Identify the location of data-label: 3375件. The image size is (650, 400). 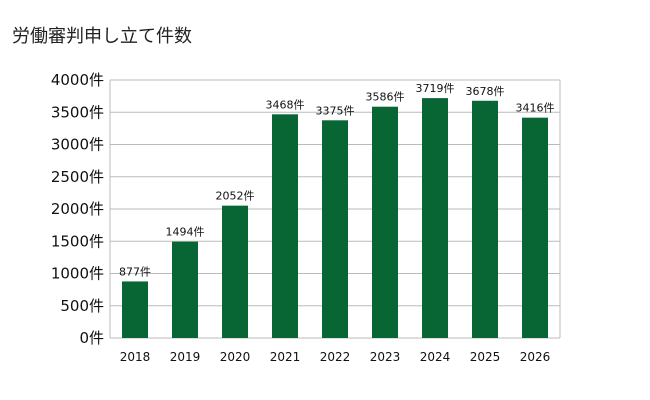
(335, 110).